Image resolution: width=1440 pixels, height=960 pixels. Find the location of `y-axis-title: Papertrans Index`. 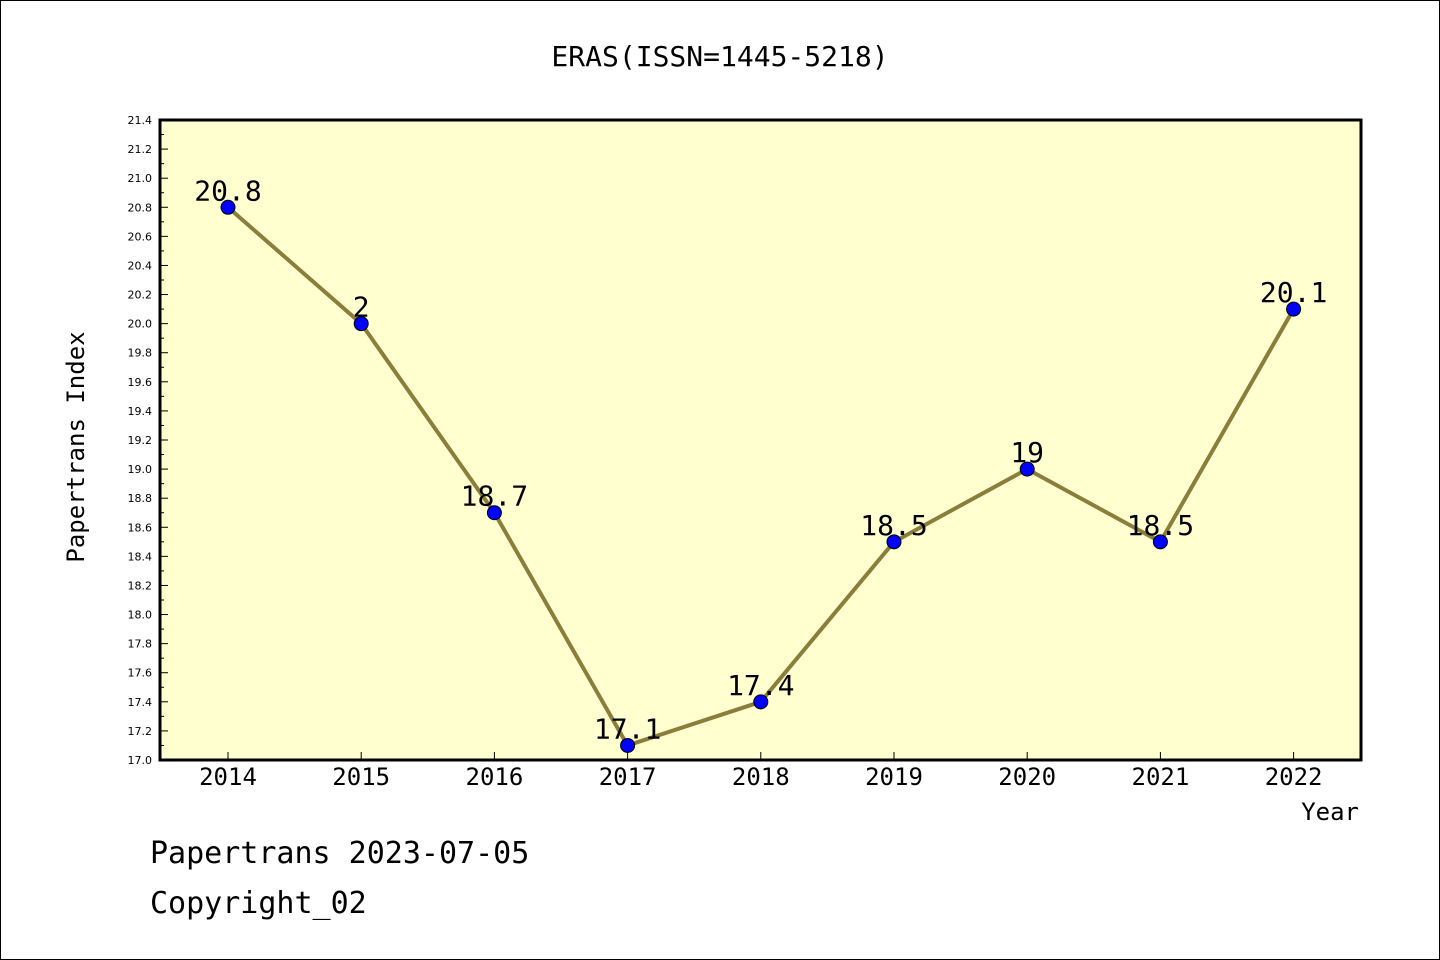

y-axis-title: Papertrans Index is located at coordinates (76, 446).